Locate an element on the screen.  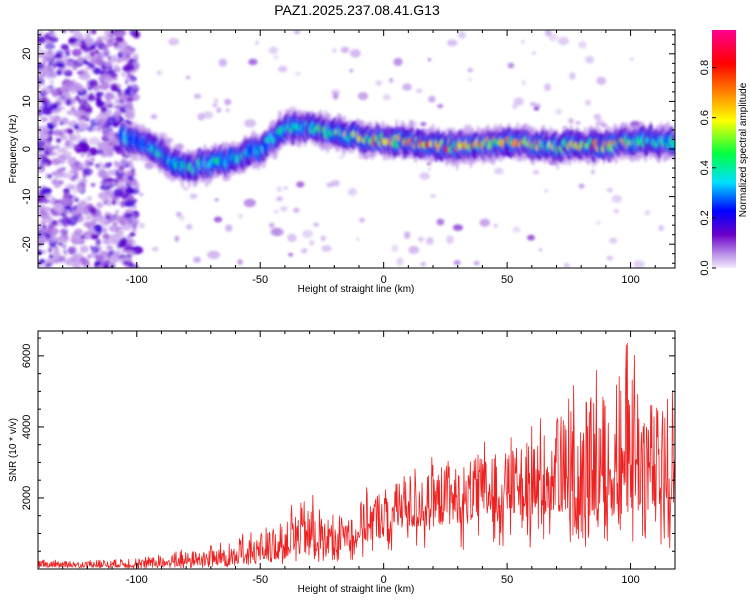
colorbar-label: Normalized spectral amplitude is located at coordinates (743, 149).